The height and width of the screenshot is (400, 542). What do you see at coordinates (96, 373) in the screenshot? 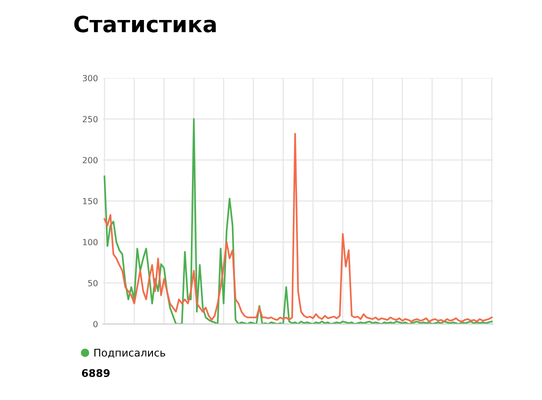
I see `text: 6889` at bounding box center [96, 373].